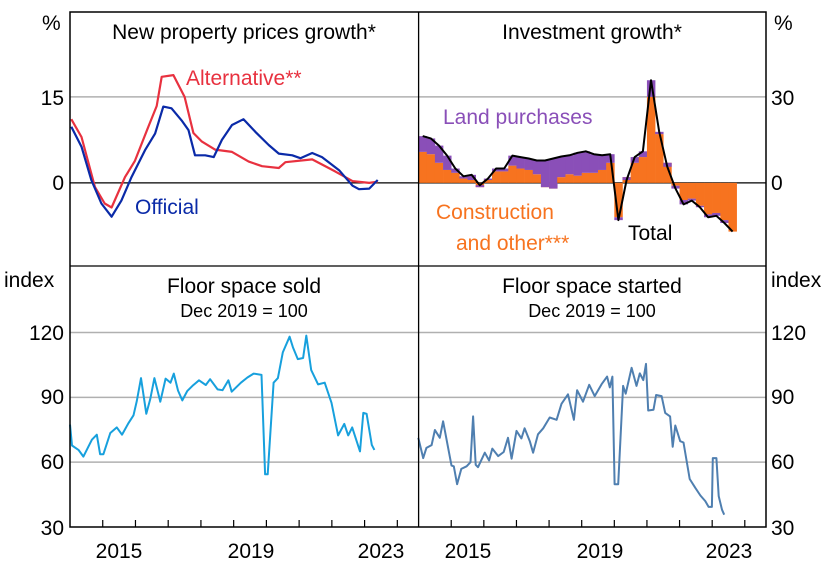  Describe the element at coordinates (424, 523) in the screenshot. I see `x-ticks` at that location.